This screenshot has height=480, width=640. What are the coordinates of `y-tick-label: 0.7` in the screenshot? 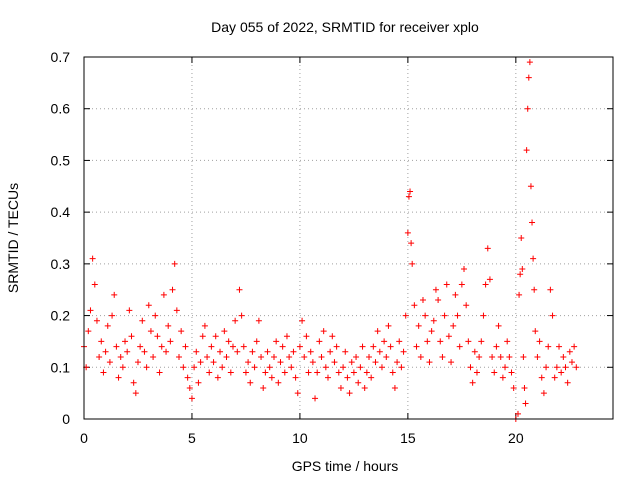 It's located at (61, 57).